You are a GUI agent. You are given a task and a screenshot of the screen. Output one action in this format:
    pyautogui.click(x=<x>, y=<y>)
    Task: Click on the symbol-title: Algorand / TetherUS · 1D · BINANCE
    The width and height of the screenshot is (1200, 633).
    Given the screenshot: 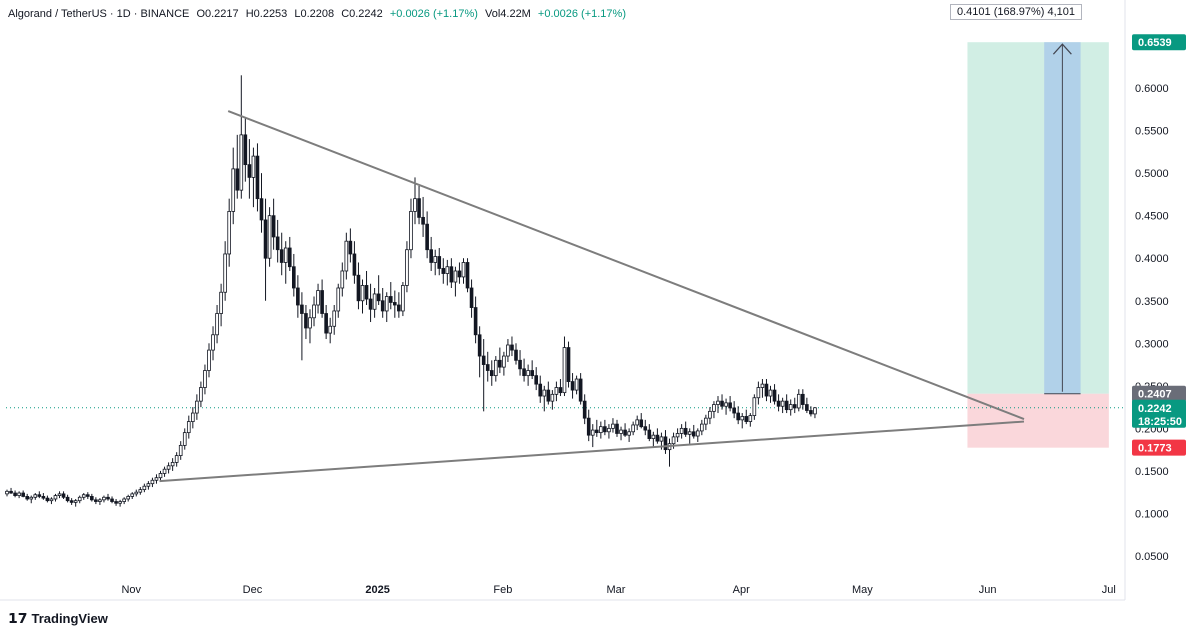 What is the action you would take?
    pyautogui.click(x=99, y=14)
    